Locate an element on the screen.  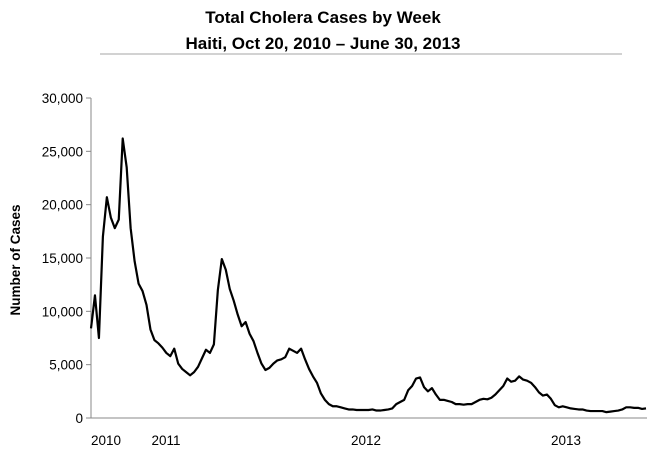
y-axis: 30,000 25,000 20,000 15,000 10,000 5,000 0 is located at coordinates (67, 258).